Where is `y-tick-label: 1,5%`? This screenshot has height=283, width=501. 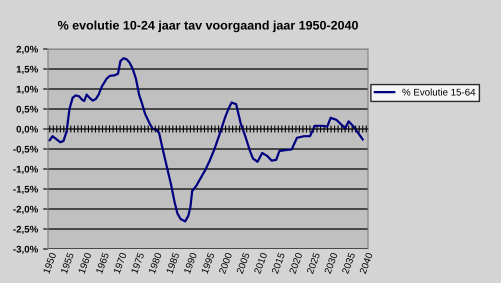
y-tick-label: 1,5% is located at coordinates (27, 70).